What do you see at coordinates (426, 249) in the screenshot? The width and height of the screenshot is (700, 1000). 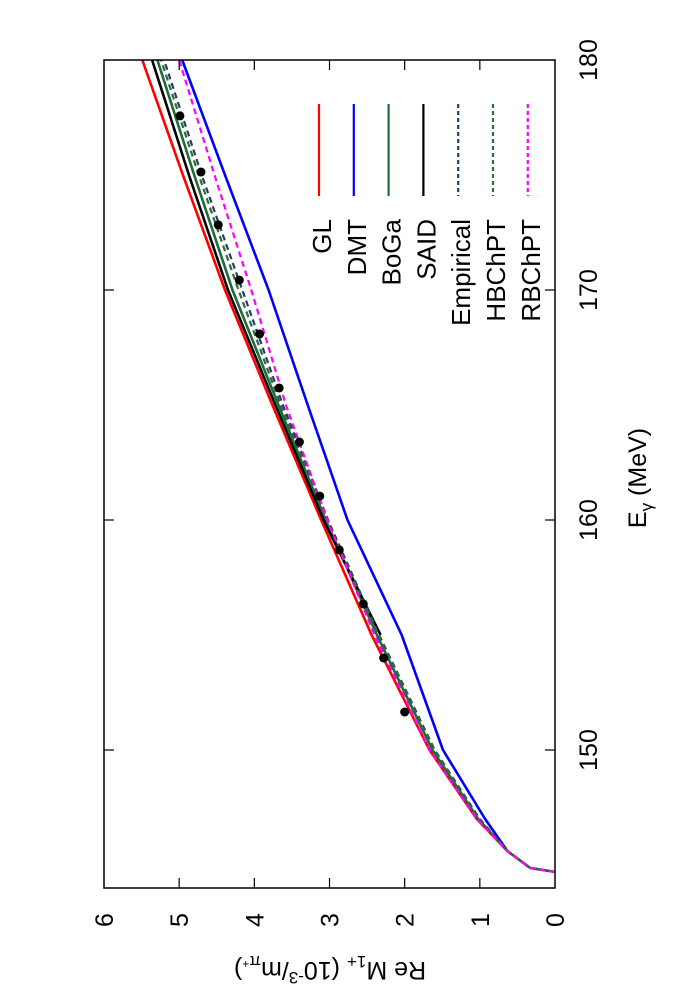 I see `legend-label: SAID` at bounding box center [426, 249].